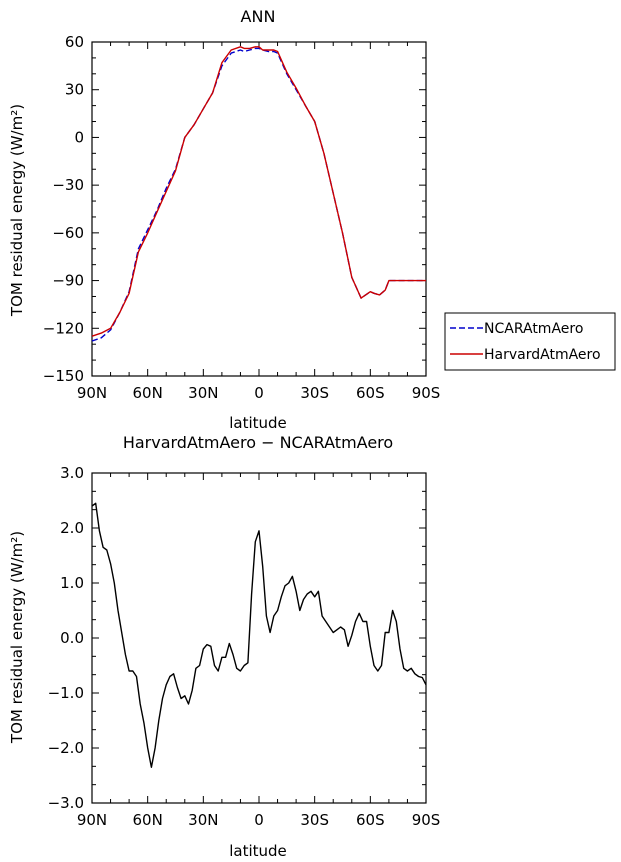  I want to click on y-tick-label: 1.0, so click(72, 583).